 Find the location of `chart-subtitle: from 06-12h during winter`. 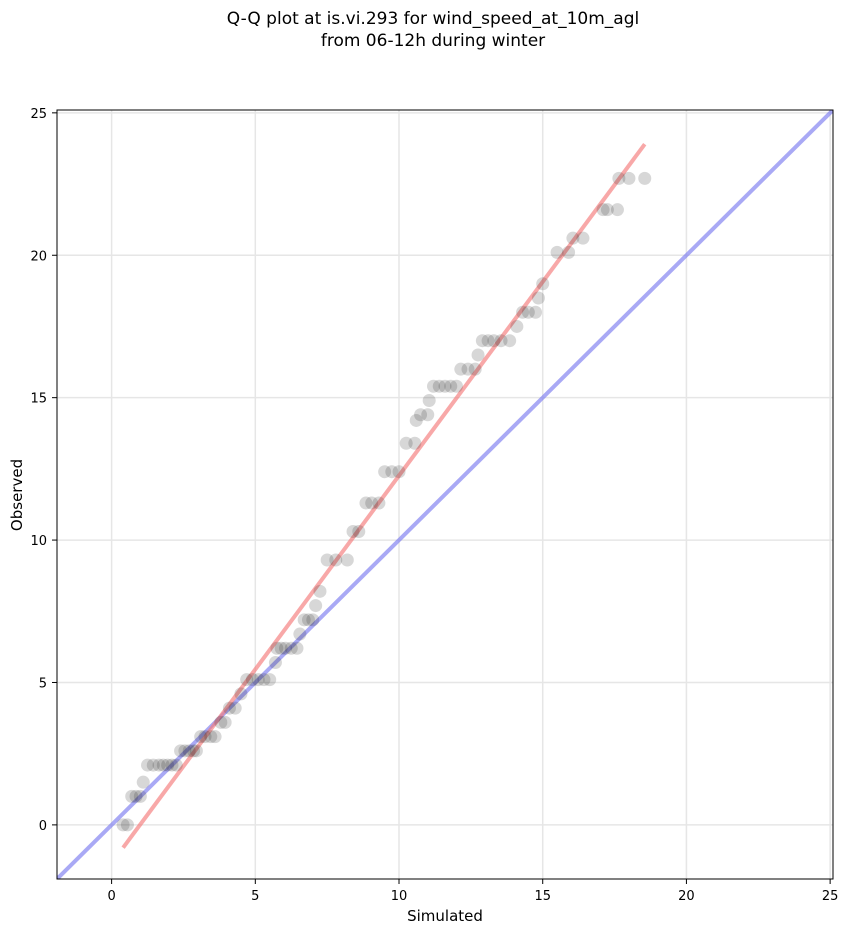

chart-subtitle: from 06-12h during winter is located at coordinates (433, 41).